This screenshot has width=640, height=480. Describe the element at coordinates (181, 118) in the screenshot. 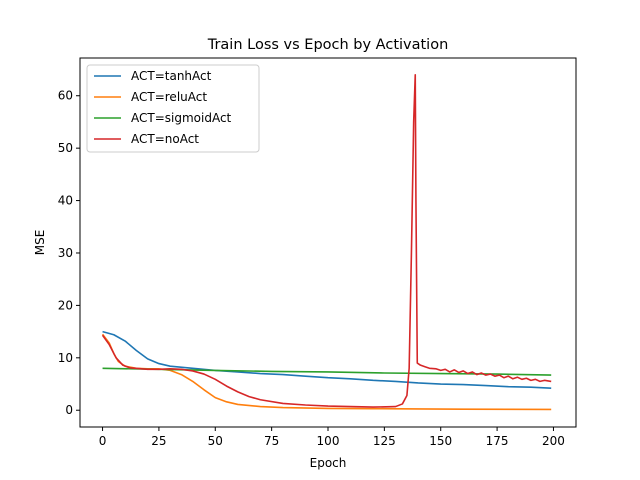

I see `legend-label: ACT=sigmoidAct` at that location.